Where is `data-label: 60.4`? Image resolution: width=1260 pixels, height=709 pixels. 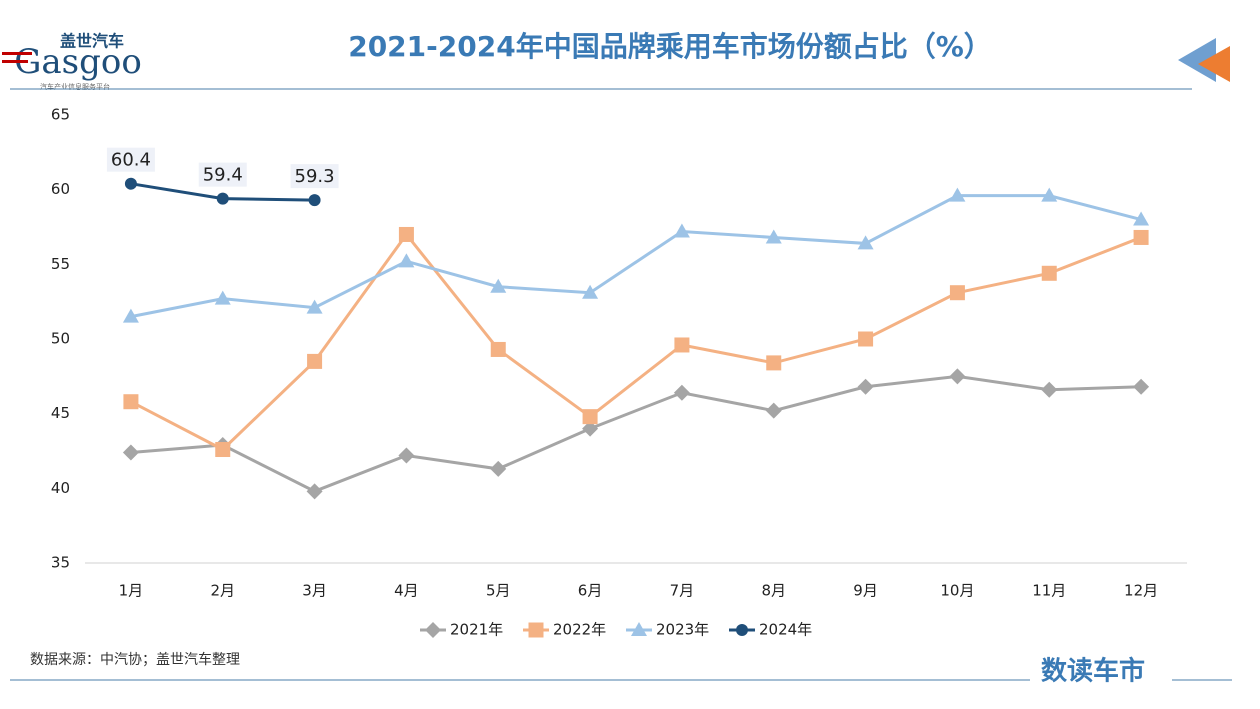 data-label: 60.4 is located at coordinates (131, 160).